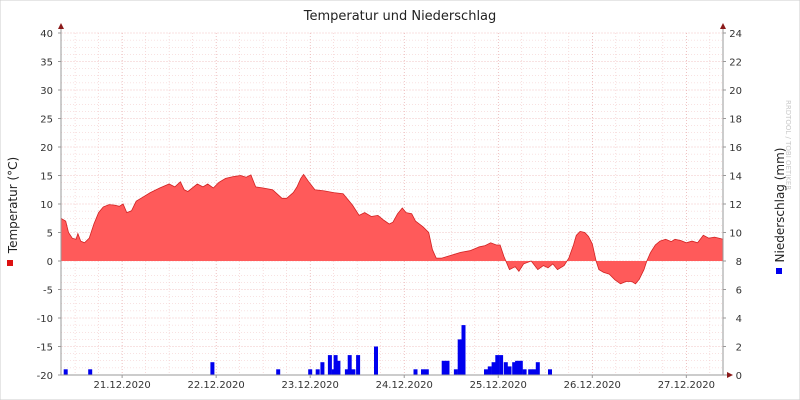 Image resolution: width=800 pixels, height=400 pixels. What do you see at coordinates (307, 350) in the screenshot?
I see `precipitation-series` at bounding box center [307, 350].